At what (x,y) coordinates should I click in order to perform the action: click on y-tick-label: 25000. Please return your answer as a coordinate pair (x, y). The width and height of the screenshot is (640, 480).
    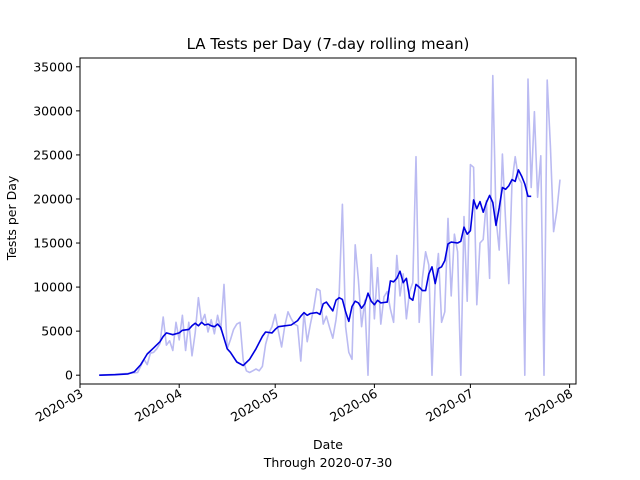
    Looking at the image, I should click on (53, 154).